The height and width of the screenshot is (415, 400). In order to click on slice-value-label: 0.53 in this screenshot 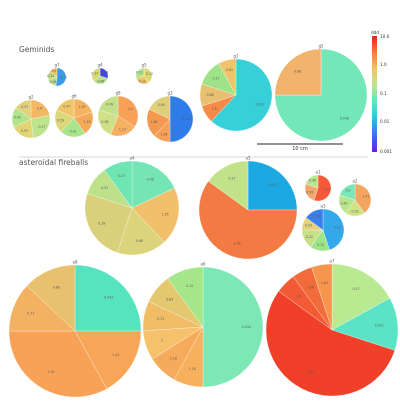, I will do `click(354, 212)`.